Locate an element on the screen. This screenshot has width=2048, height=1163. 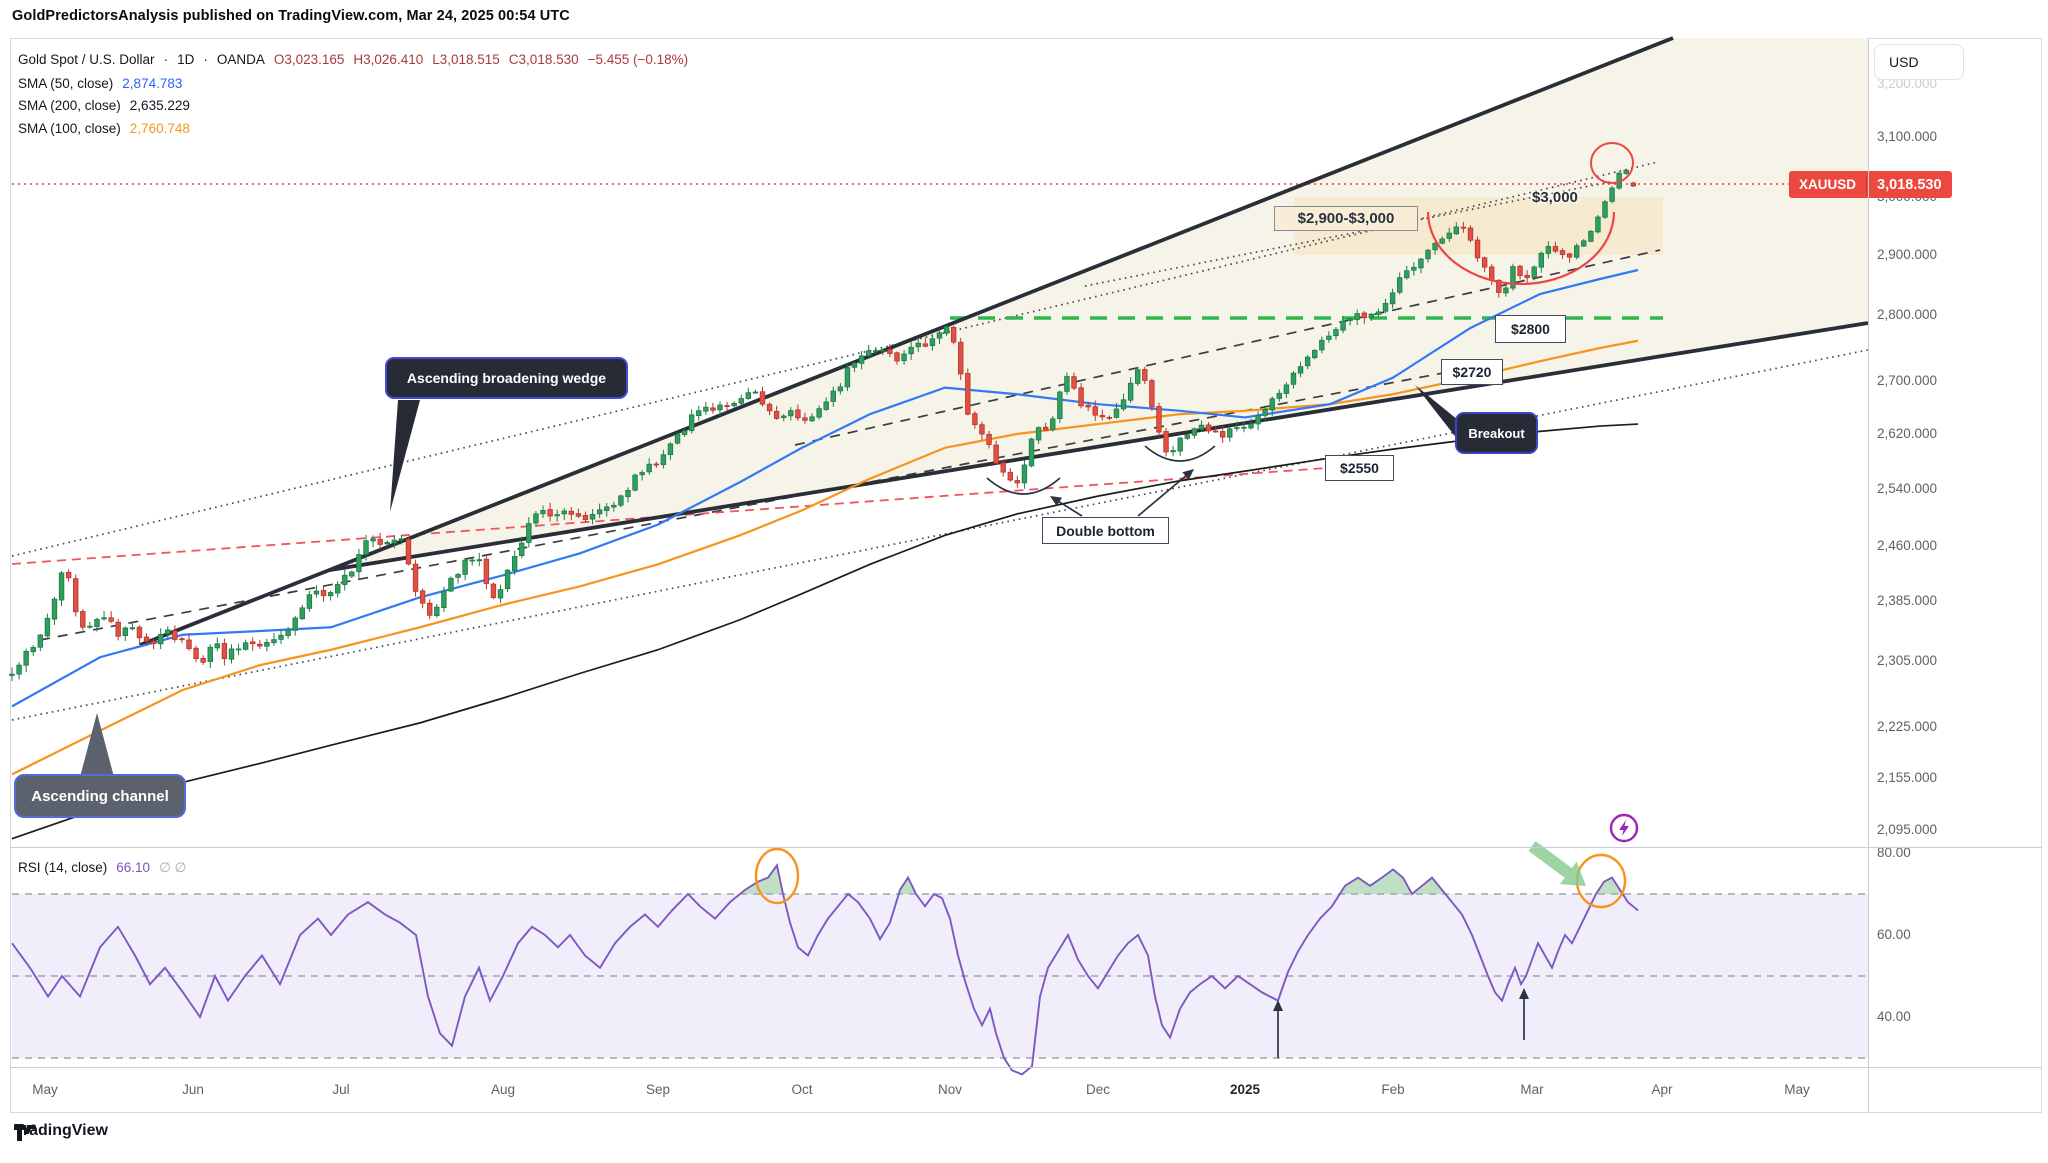
price-tick-2305: 2,305.000 is located at coordinates (1907, 660).